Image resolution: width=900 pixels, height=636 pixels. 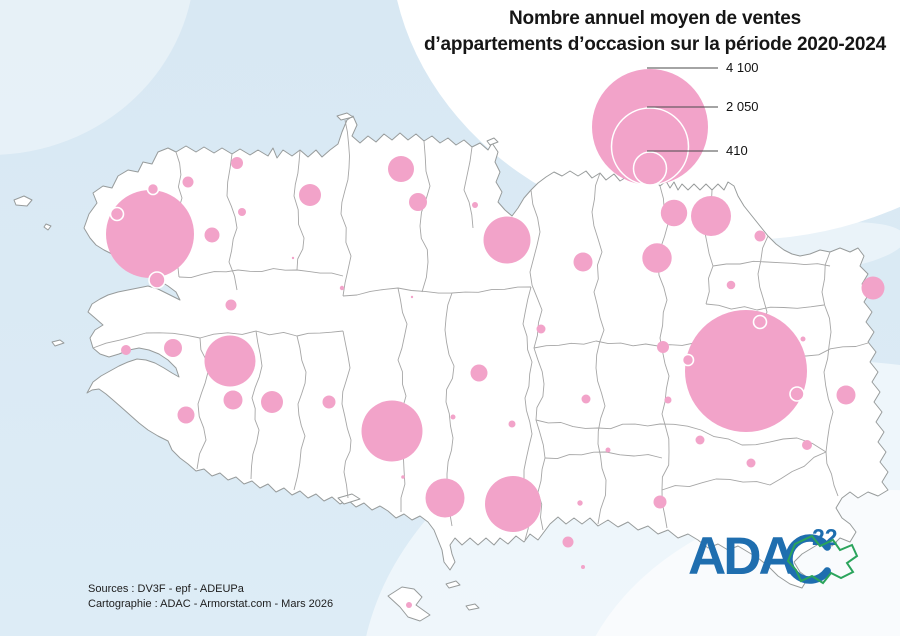 I want to click on legend-circles-layer, so click(x=655, y=126).